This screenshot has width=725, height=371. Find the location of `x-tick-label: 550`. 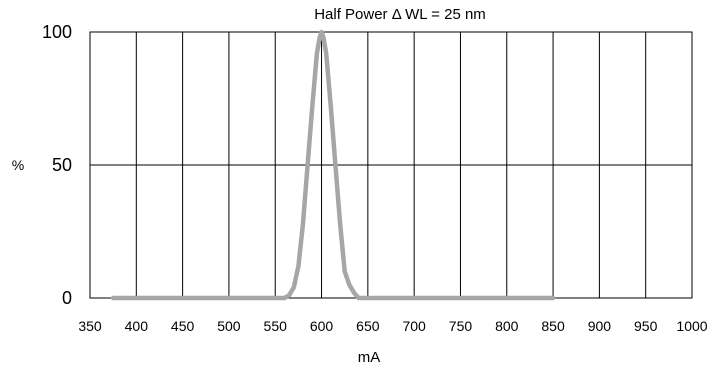

x-tick-label: 550 is located at coordinates (276, 326).